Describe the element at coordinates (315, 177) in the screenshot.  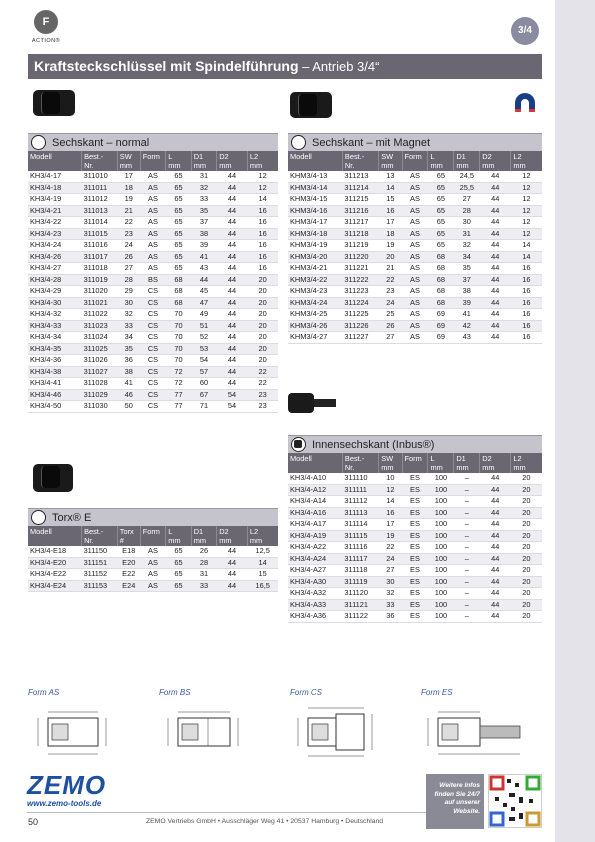
I see `table-cell: KHM3/4-13` at that location.